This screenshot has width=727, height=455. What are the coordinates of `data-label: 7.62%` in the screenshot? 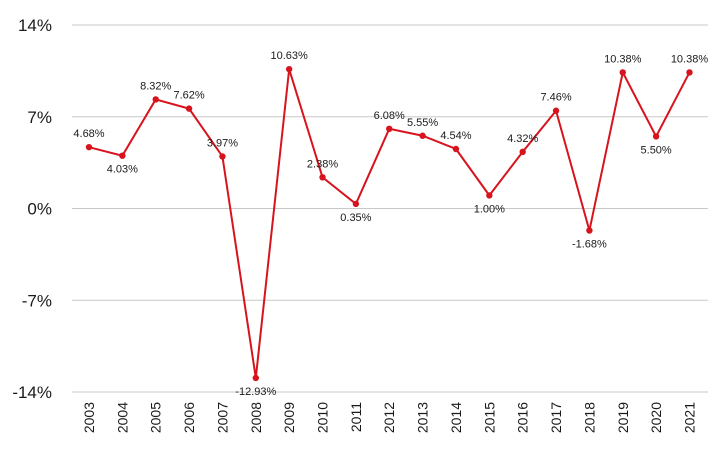 It's located at (188, 96).